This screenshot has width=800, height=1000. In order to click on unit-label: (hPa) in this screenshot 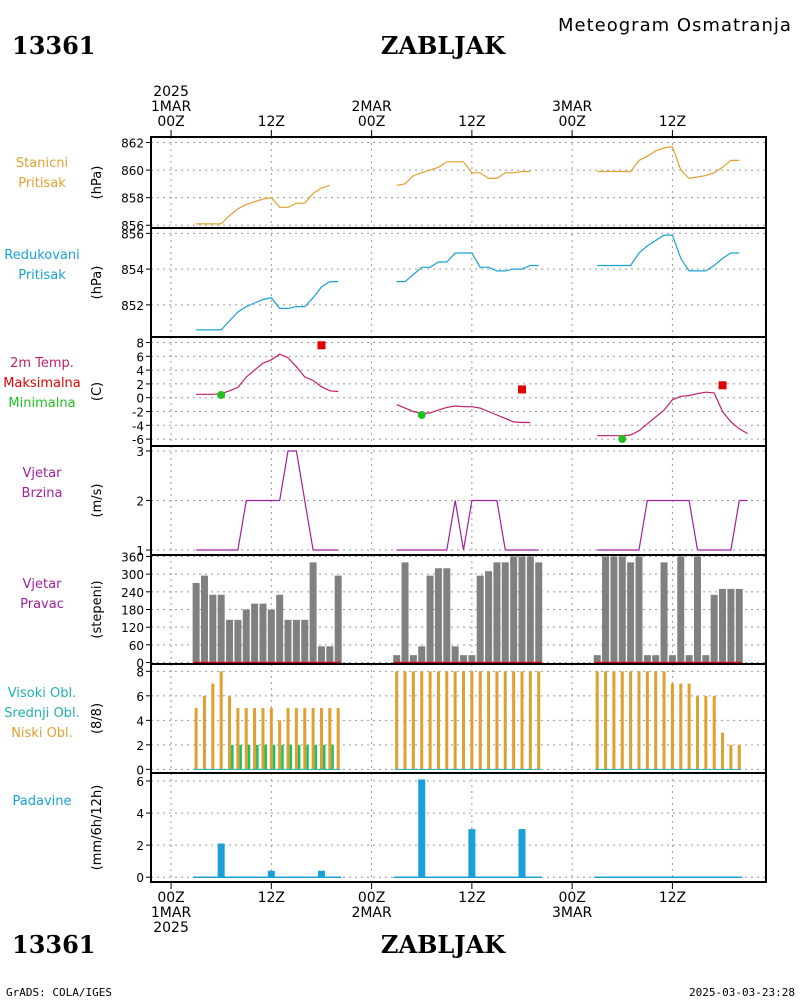, I will do `click(97, 283)`.